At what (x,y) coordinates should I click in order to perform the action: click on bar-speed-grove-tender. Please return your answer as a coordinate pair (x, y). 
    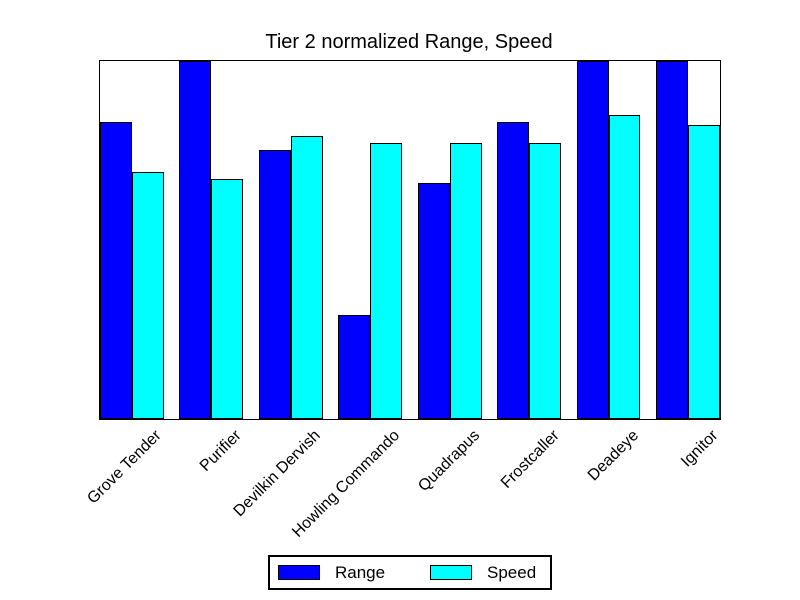
    Looking at the image, I should click on (147, 295).